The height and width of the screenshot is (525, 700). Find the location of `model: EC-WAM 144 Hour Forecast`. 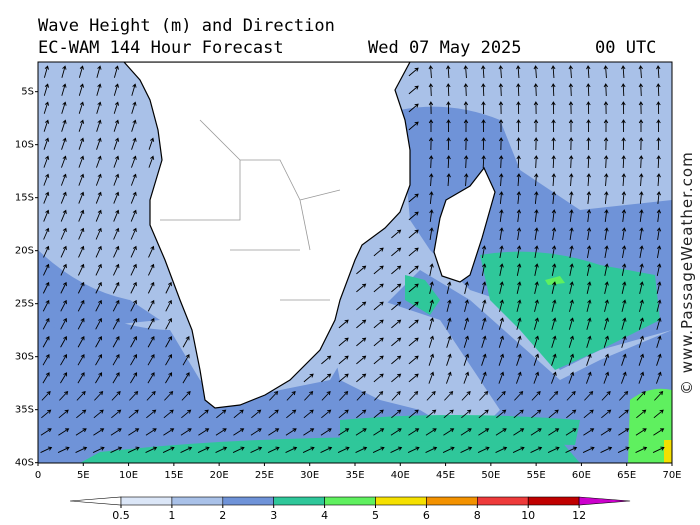

model: EC-WAM 144 Hour Forecast is located at coordinates (161, 48).